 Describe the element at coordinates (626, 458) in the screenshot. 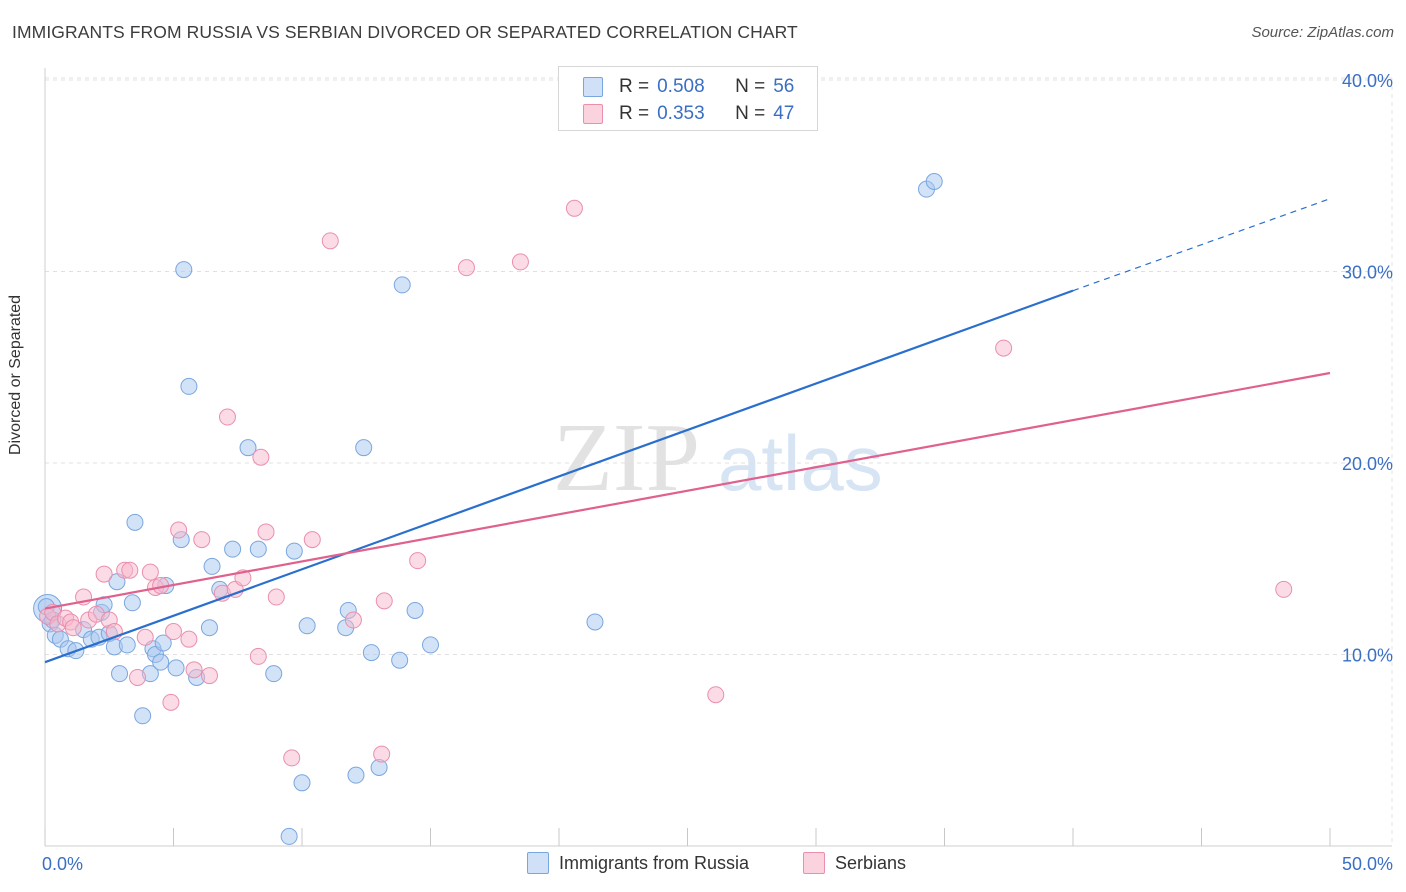

I see `watermark-zip: ZIP` at that location.